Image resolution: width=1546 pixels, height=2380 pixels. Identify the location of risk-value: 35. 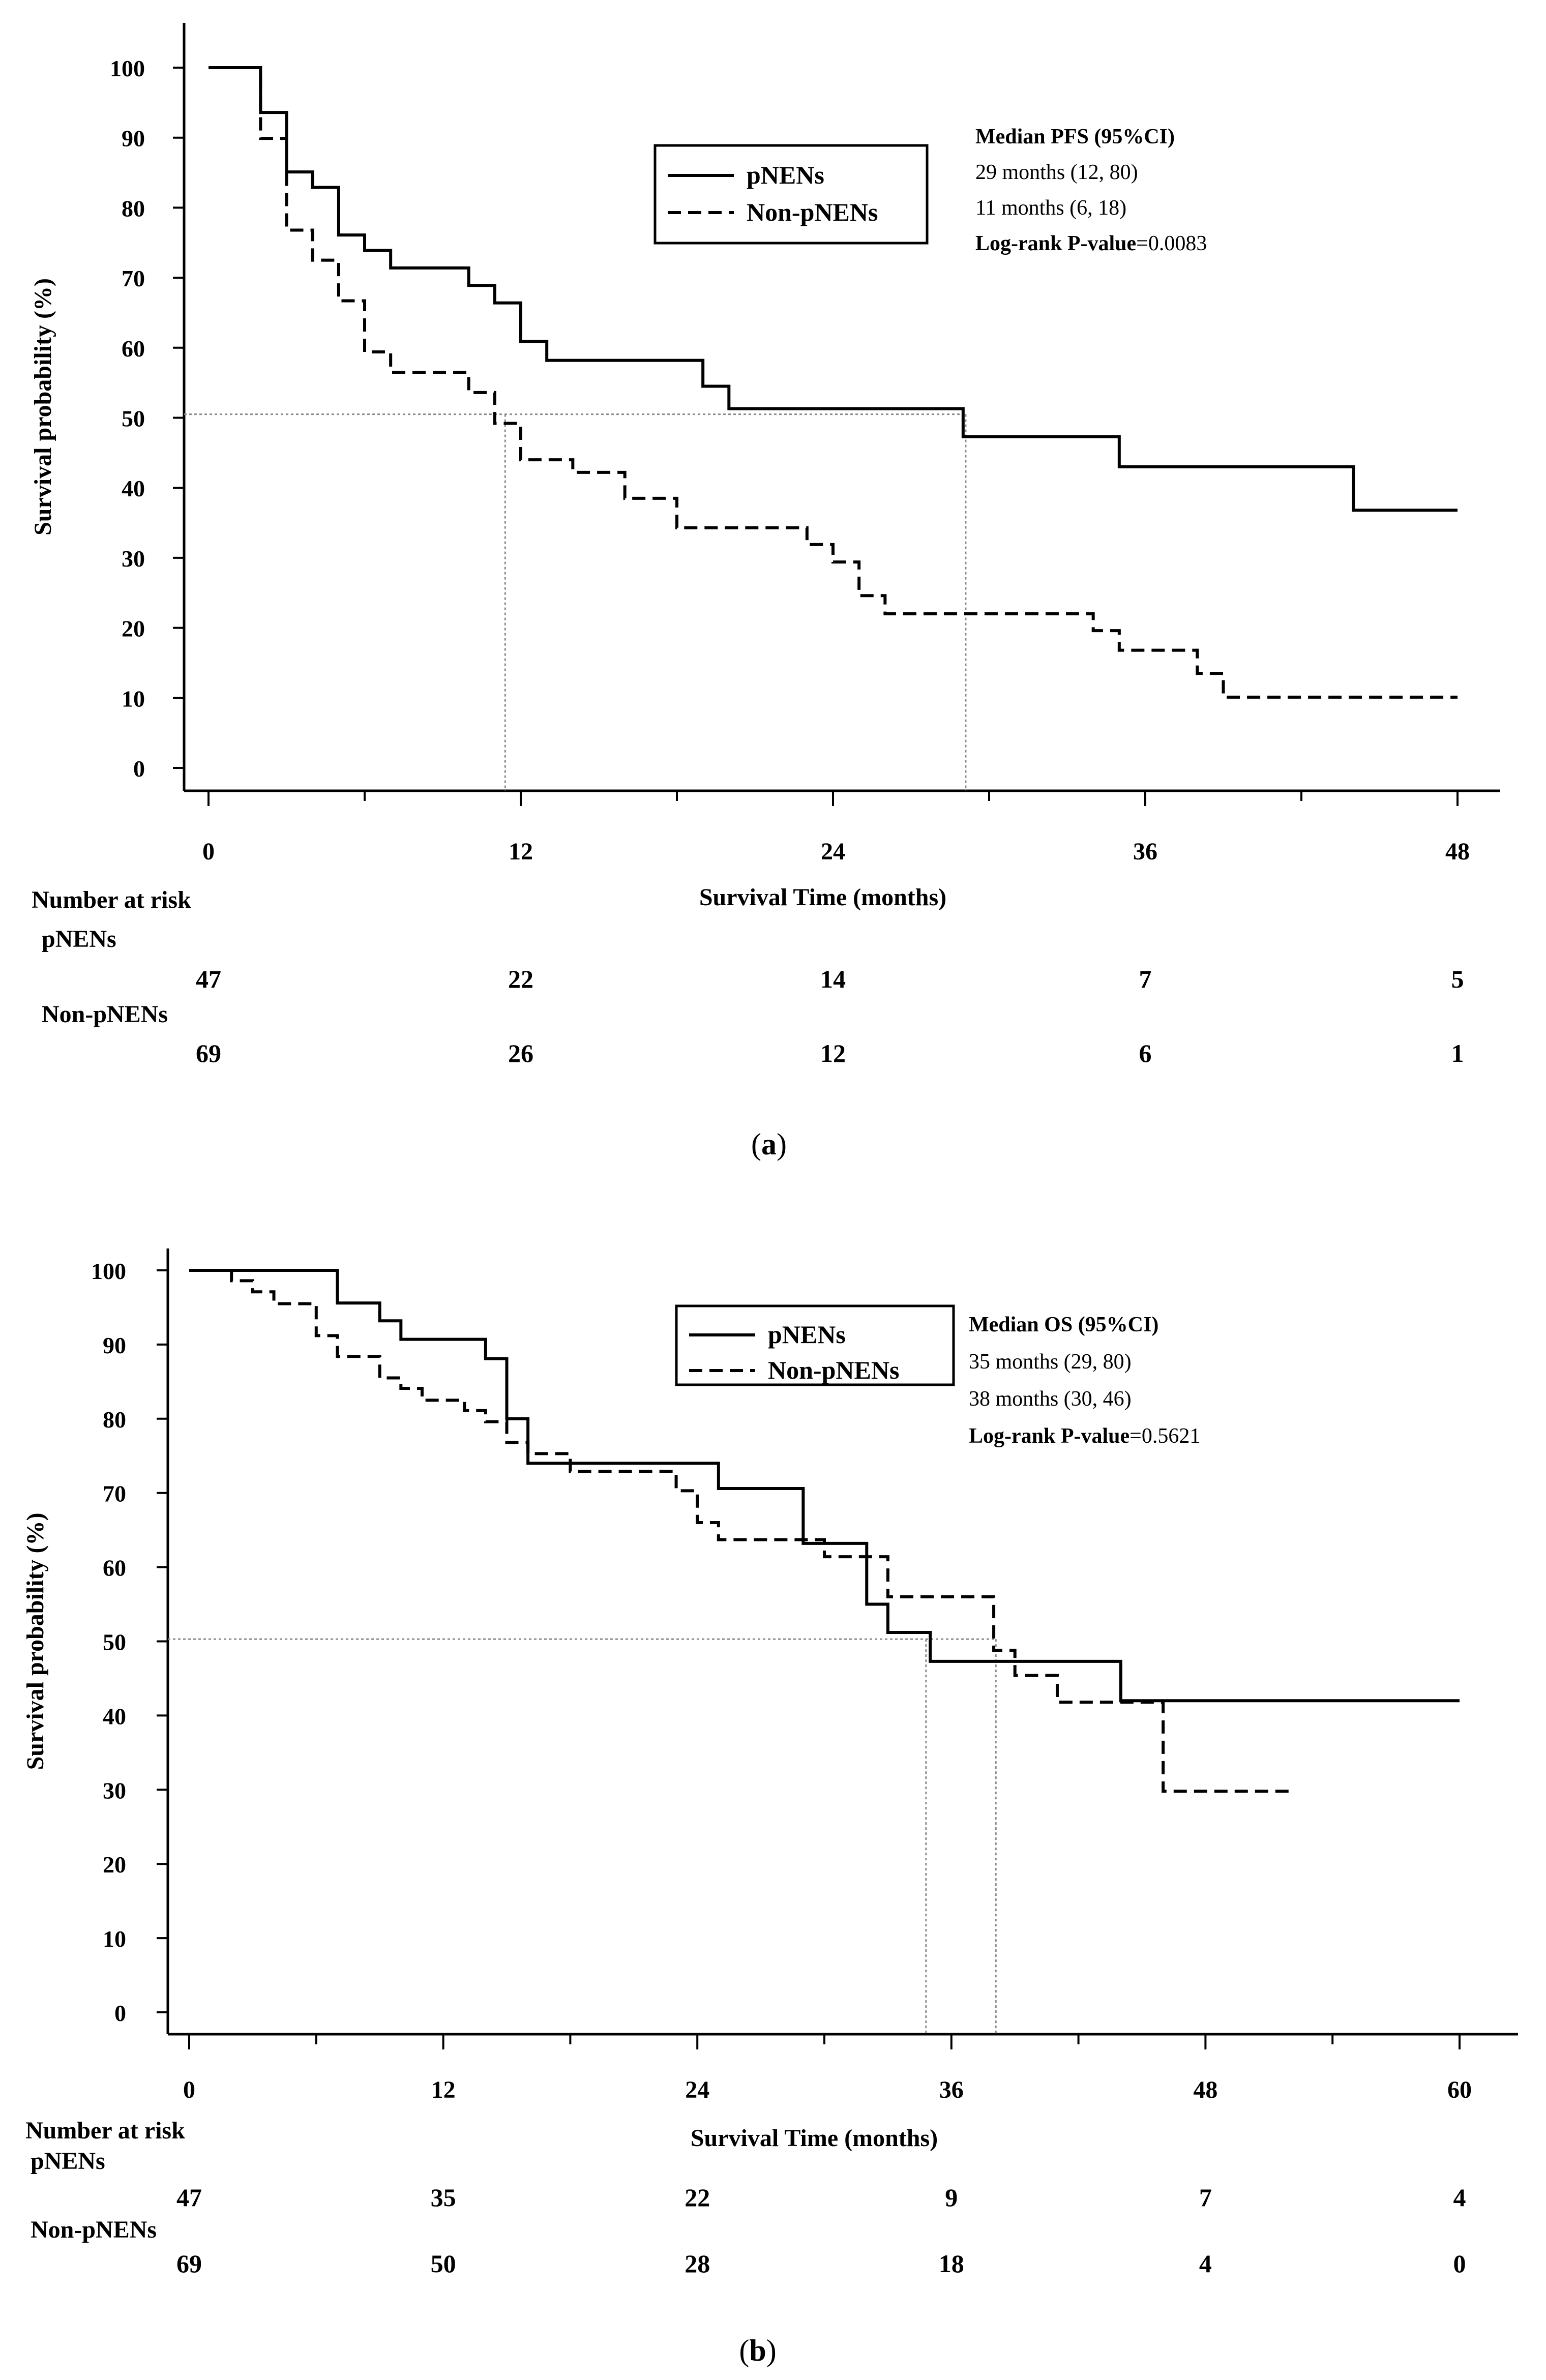
(443, 2197).